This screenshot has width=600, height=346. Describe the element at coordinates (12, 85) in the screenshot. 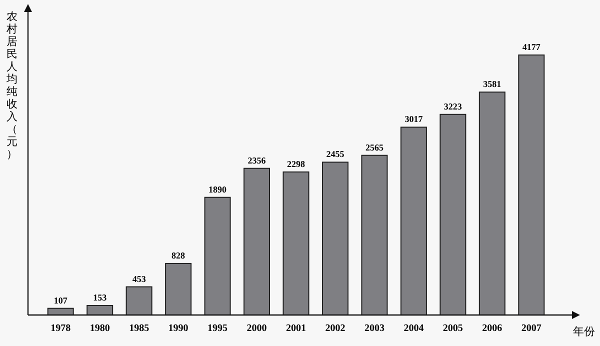

I see `text: 农村居民人均纯收入（元）` at that location.